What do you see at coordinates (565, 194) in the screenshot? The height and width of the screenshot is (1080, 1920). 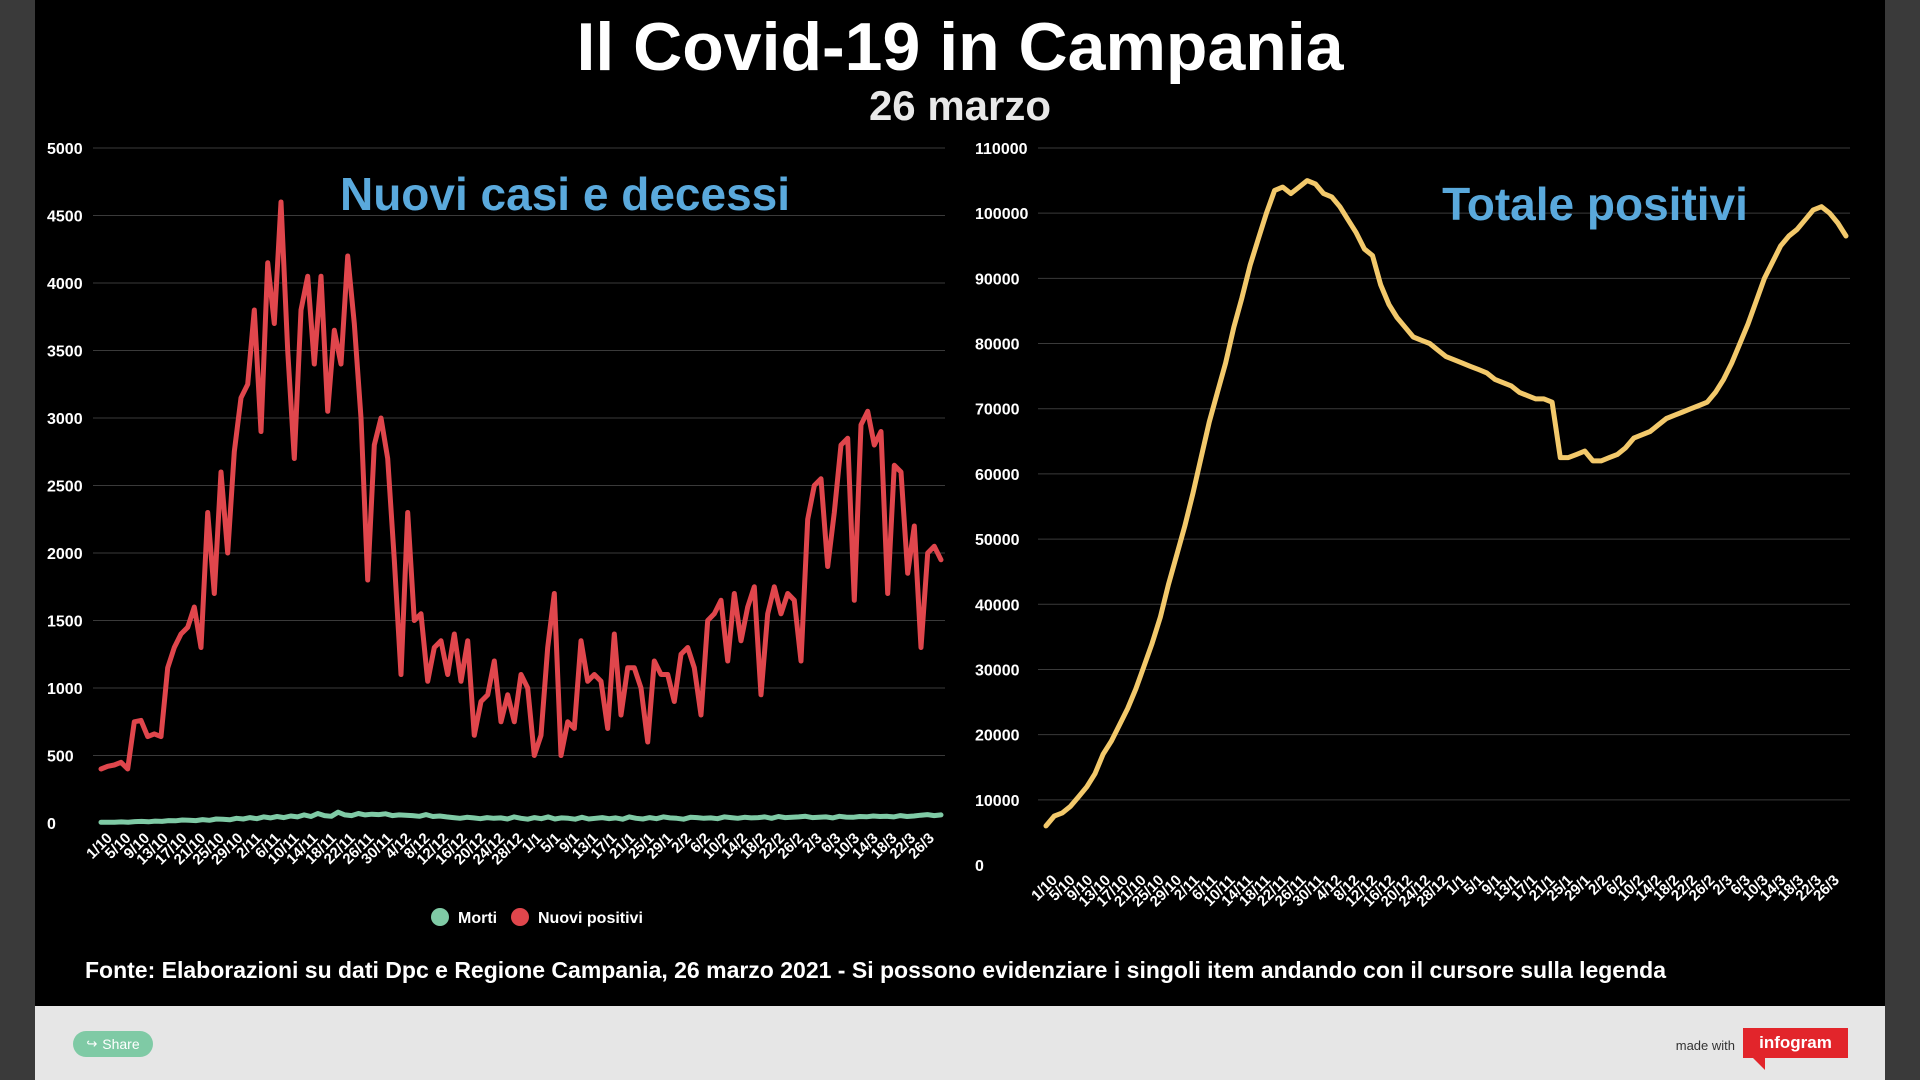 I see `chart-title: Nuovi casi e decessi` at bounding box center [565, 194].